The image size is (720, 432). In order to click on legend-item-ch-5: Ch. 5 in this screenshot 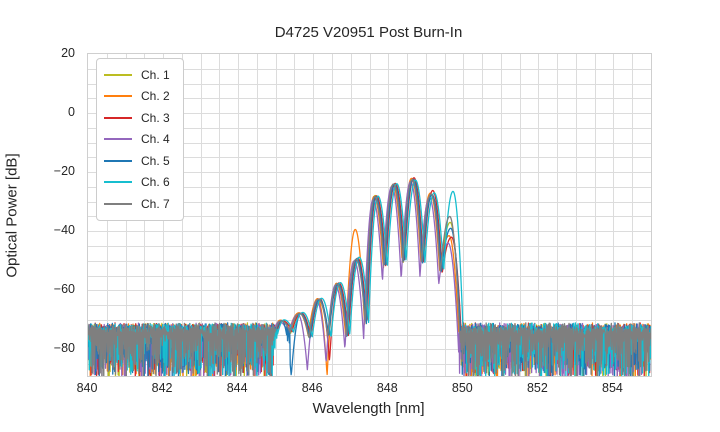, I will do `click(139, 161)`.